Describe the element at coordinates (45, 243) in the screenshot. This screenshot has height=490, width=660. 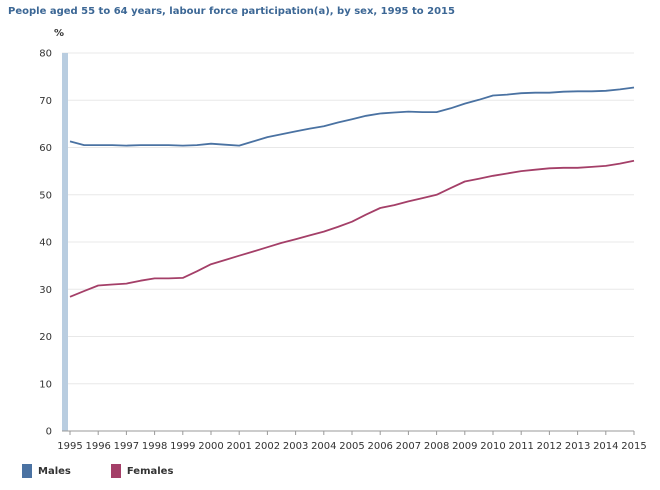
I see `y-tick-label-40: 40` at that location.